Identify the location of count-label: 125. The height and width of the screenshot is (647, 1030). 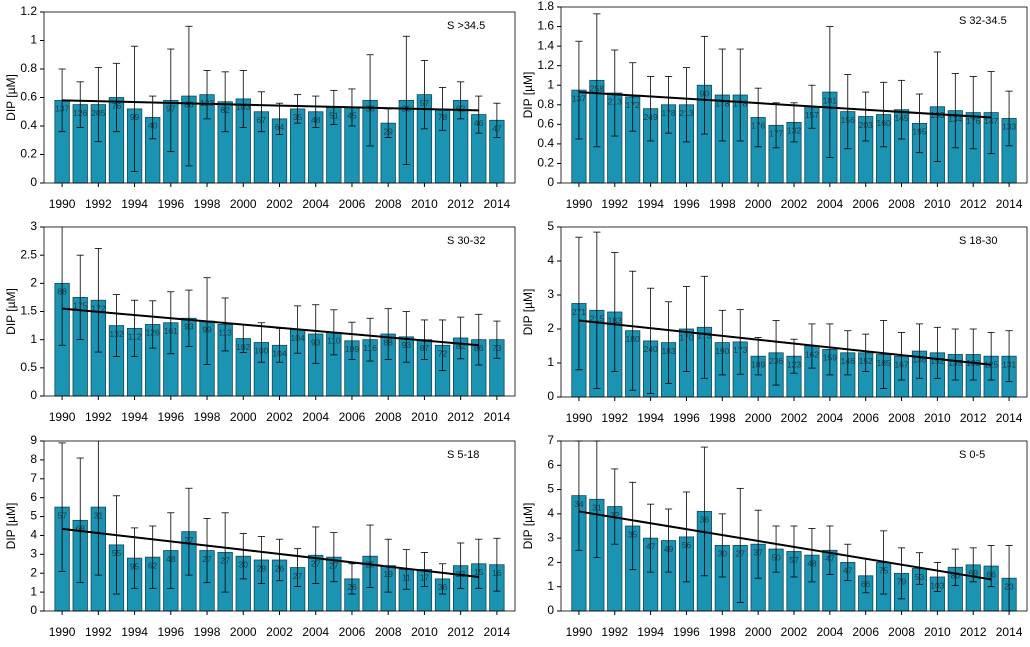
(991, 364).